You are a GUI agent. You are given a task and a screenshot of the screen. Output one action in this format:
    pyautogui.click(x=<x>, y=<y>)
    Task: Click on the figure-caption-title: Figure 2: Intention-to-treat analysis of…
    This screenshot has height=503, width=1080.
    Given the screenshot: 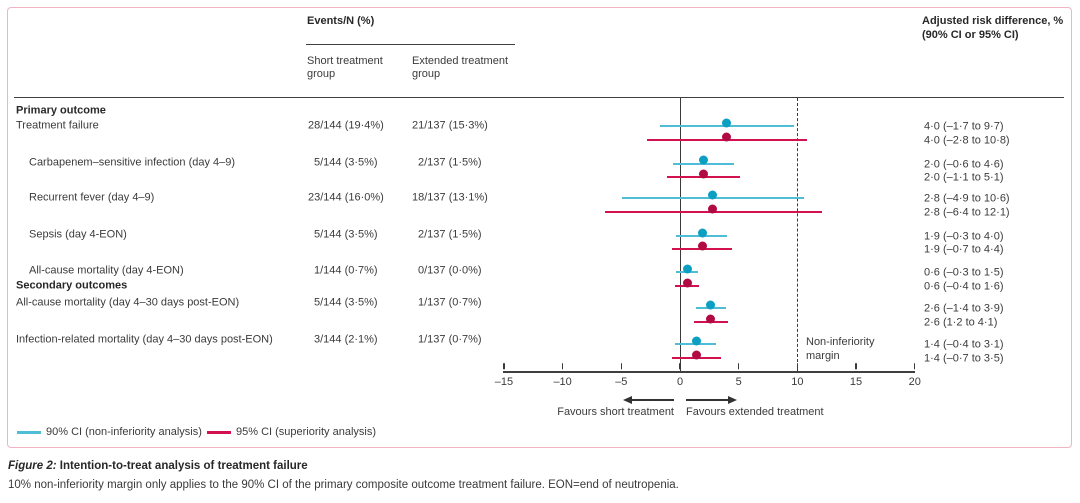 What is the action you would take?
    pyautogui.click(x=158, y=466)
    